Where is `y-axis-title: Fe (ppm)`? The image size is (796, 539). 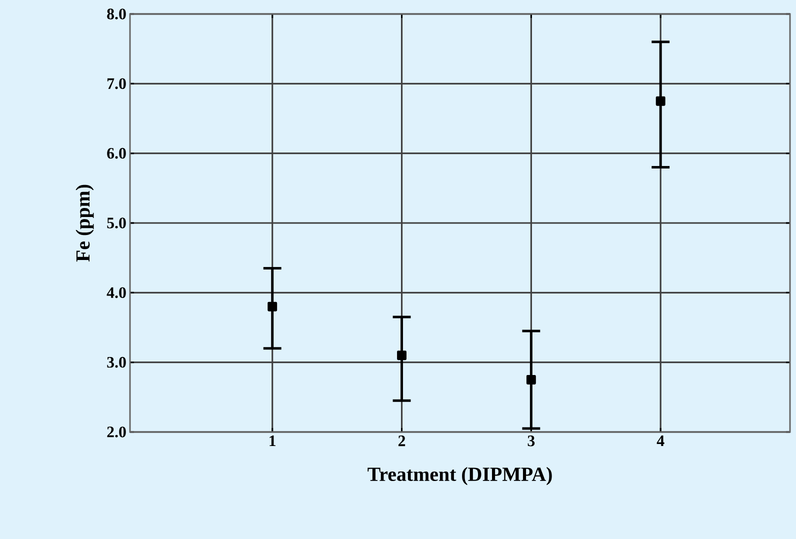
y-axis-title: Fe (ppm) is located at coordinates (85, 223).